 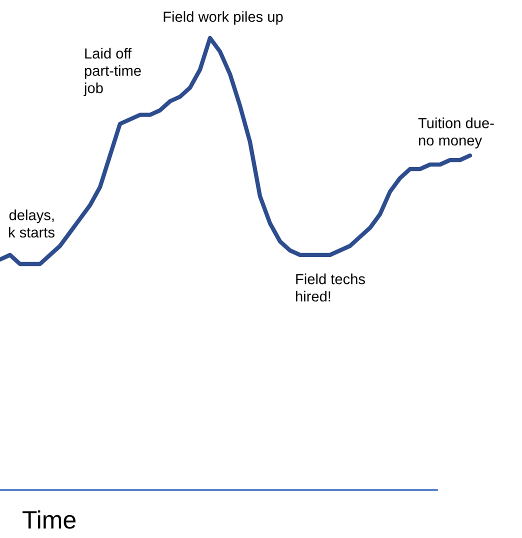 What do you see at coordinates (456, 133) in the screenshot?
I see `annotation: Tuition due- no money` at bounding box center [456, 133].